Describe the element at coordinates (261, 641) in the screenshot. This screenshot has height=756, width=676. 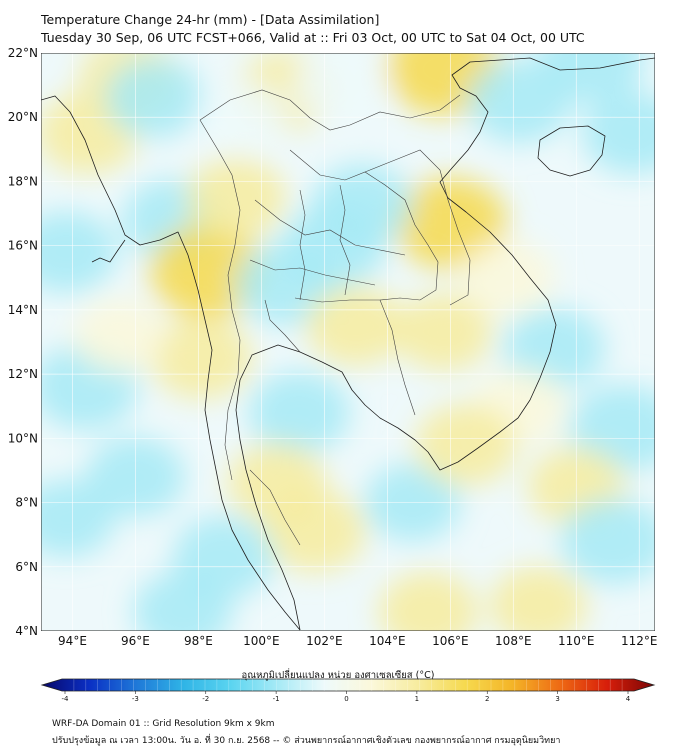
I see `lon-tick-label: 100°E` at that location.